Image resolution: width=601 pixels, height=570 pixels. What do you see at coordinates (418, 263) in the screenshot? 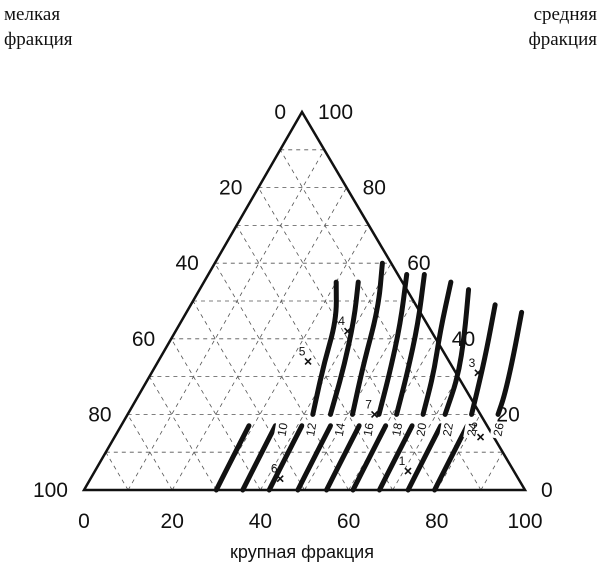
I see `right-tick-label: 60` at bounding box center [418, 263].